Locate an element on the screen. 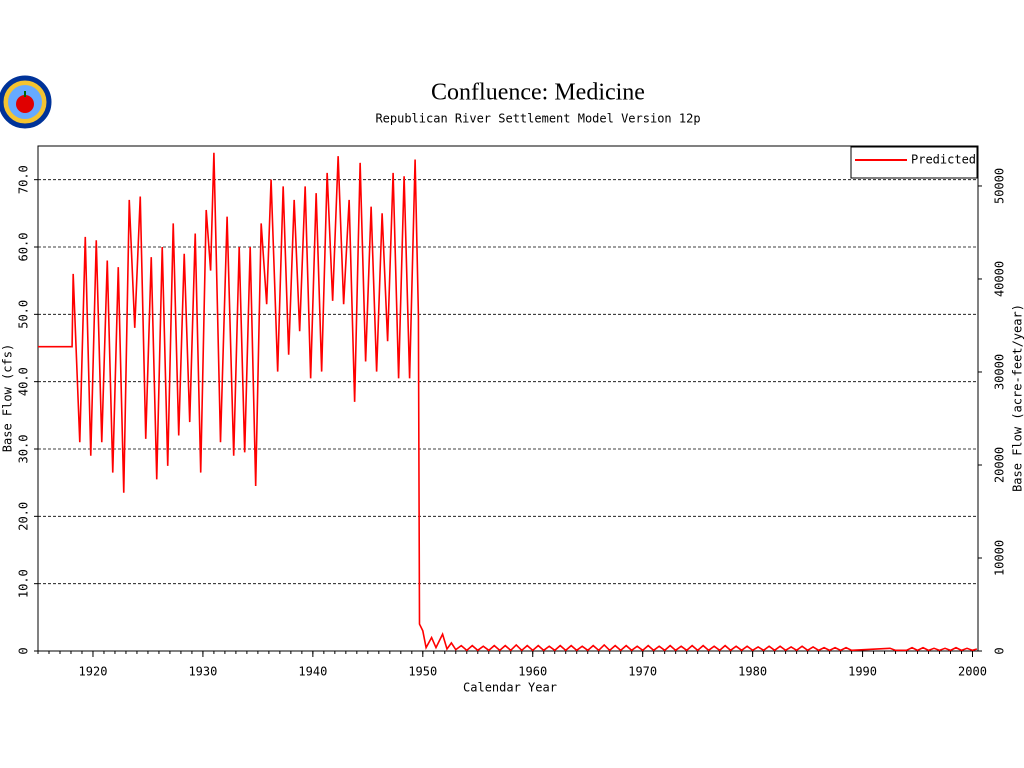  y2-tick-label: 10000 is located at coordinates (1000, 558).